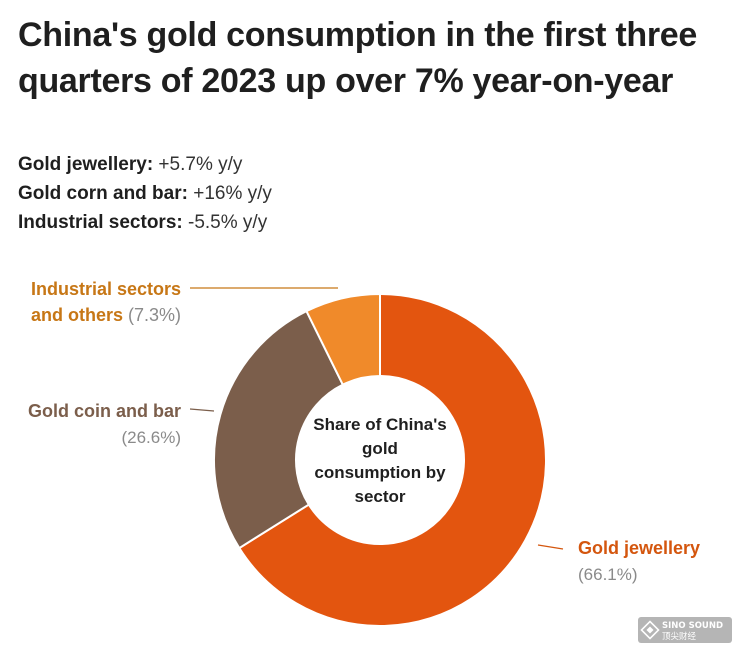 This screenshot has height=651, width=736. What do you see at coordinates (380, 472) in the screenshot?
I see `center-label-line: consumption by` at bounding box center [380, 472].